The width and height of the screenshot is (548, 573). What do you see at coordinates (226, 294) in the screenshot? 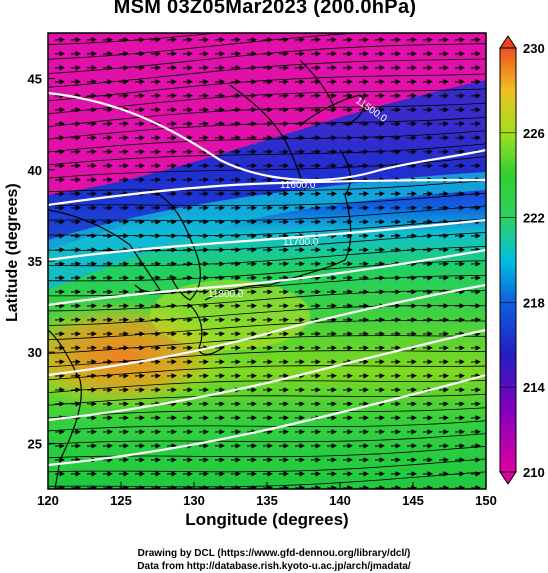
I see `contour-label-11800: 11800.0` at bounding box center [226, 294].